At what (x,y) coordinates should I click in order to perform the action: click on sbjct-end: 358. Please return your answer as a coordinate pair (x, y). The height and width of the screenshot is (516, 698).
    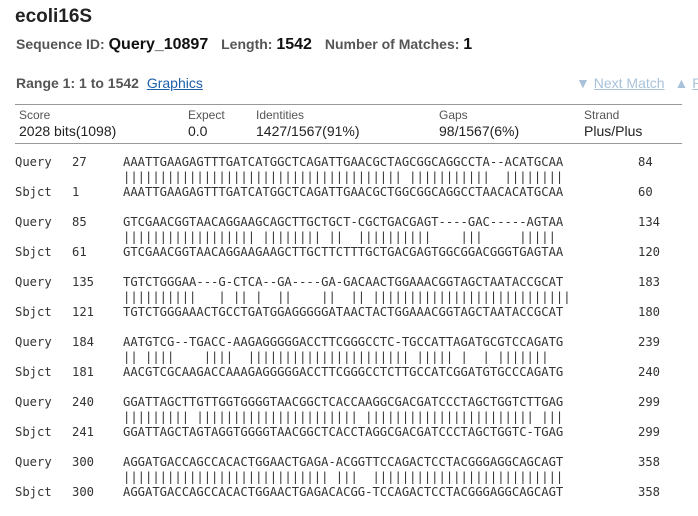
    Looking at the image, I should click on (649, 492).